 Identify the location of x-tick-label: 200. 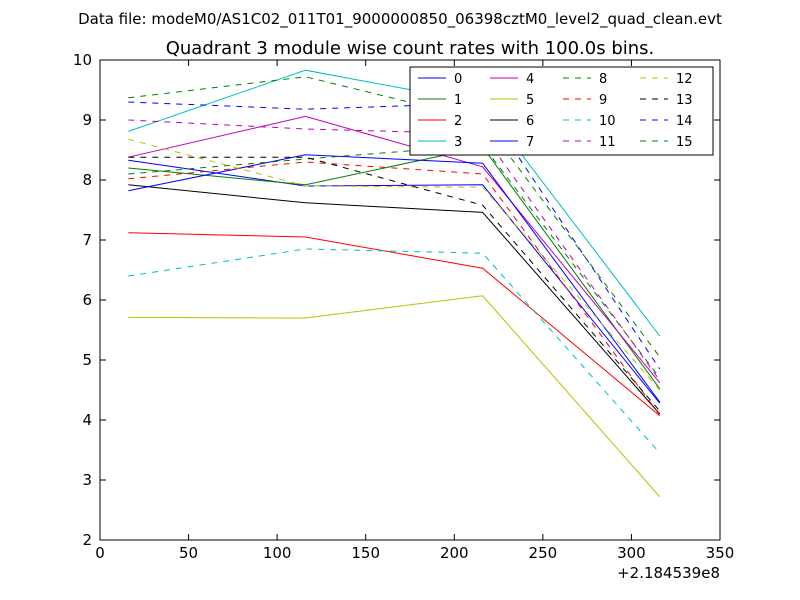
(454, 553).